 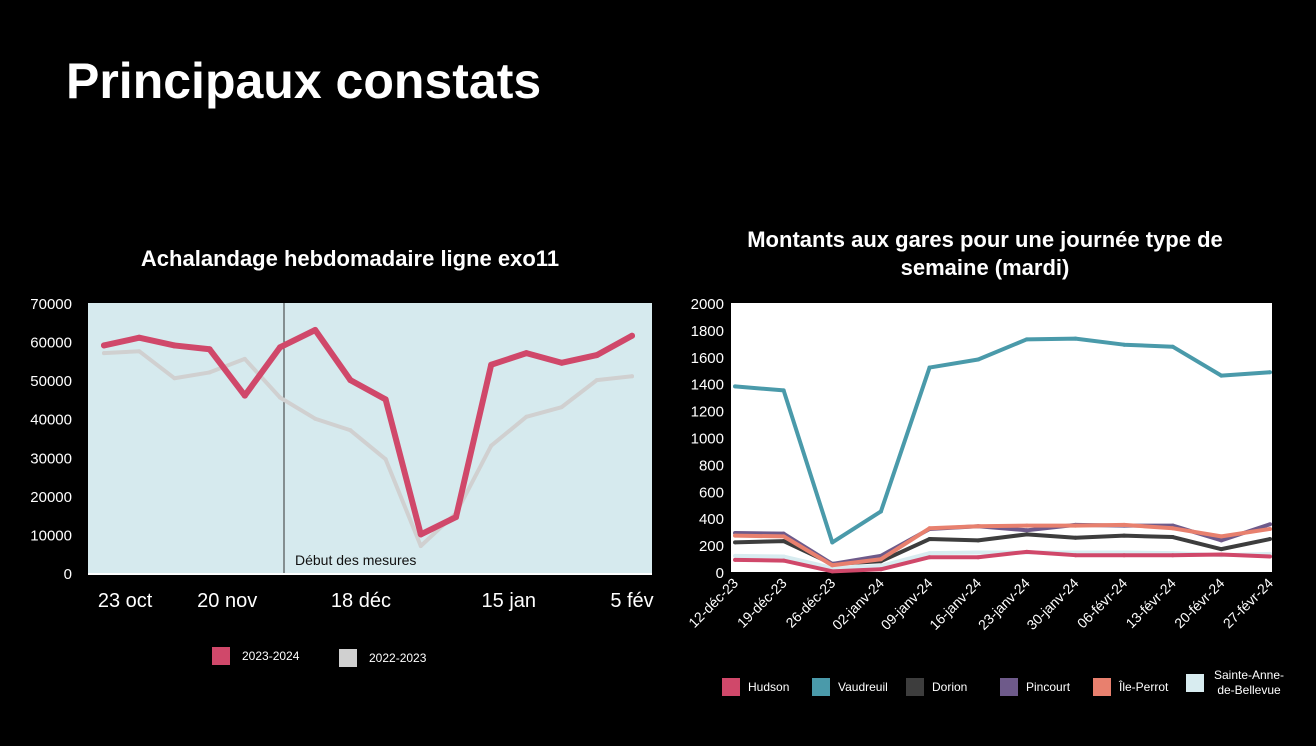 What do you see at coordinates (850, 687) in the screenshot?
I see `legend-item: Vaudreuil` at bounding box center [850, 687].